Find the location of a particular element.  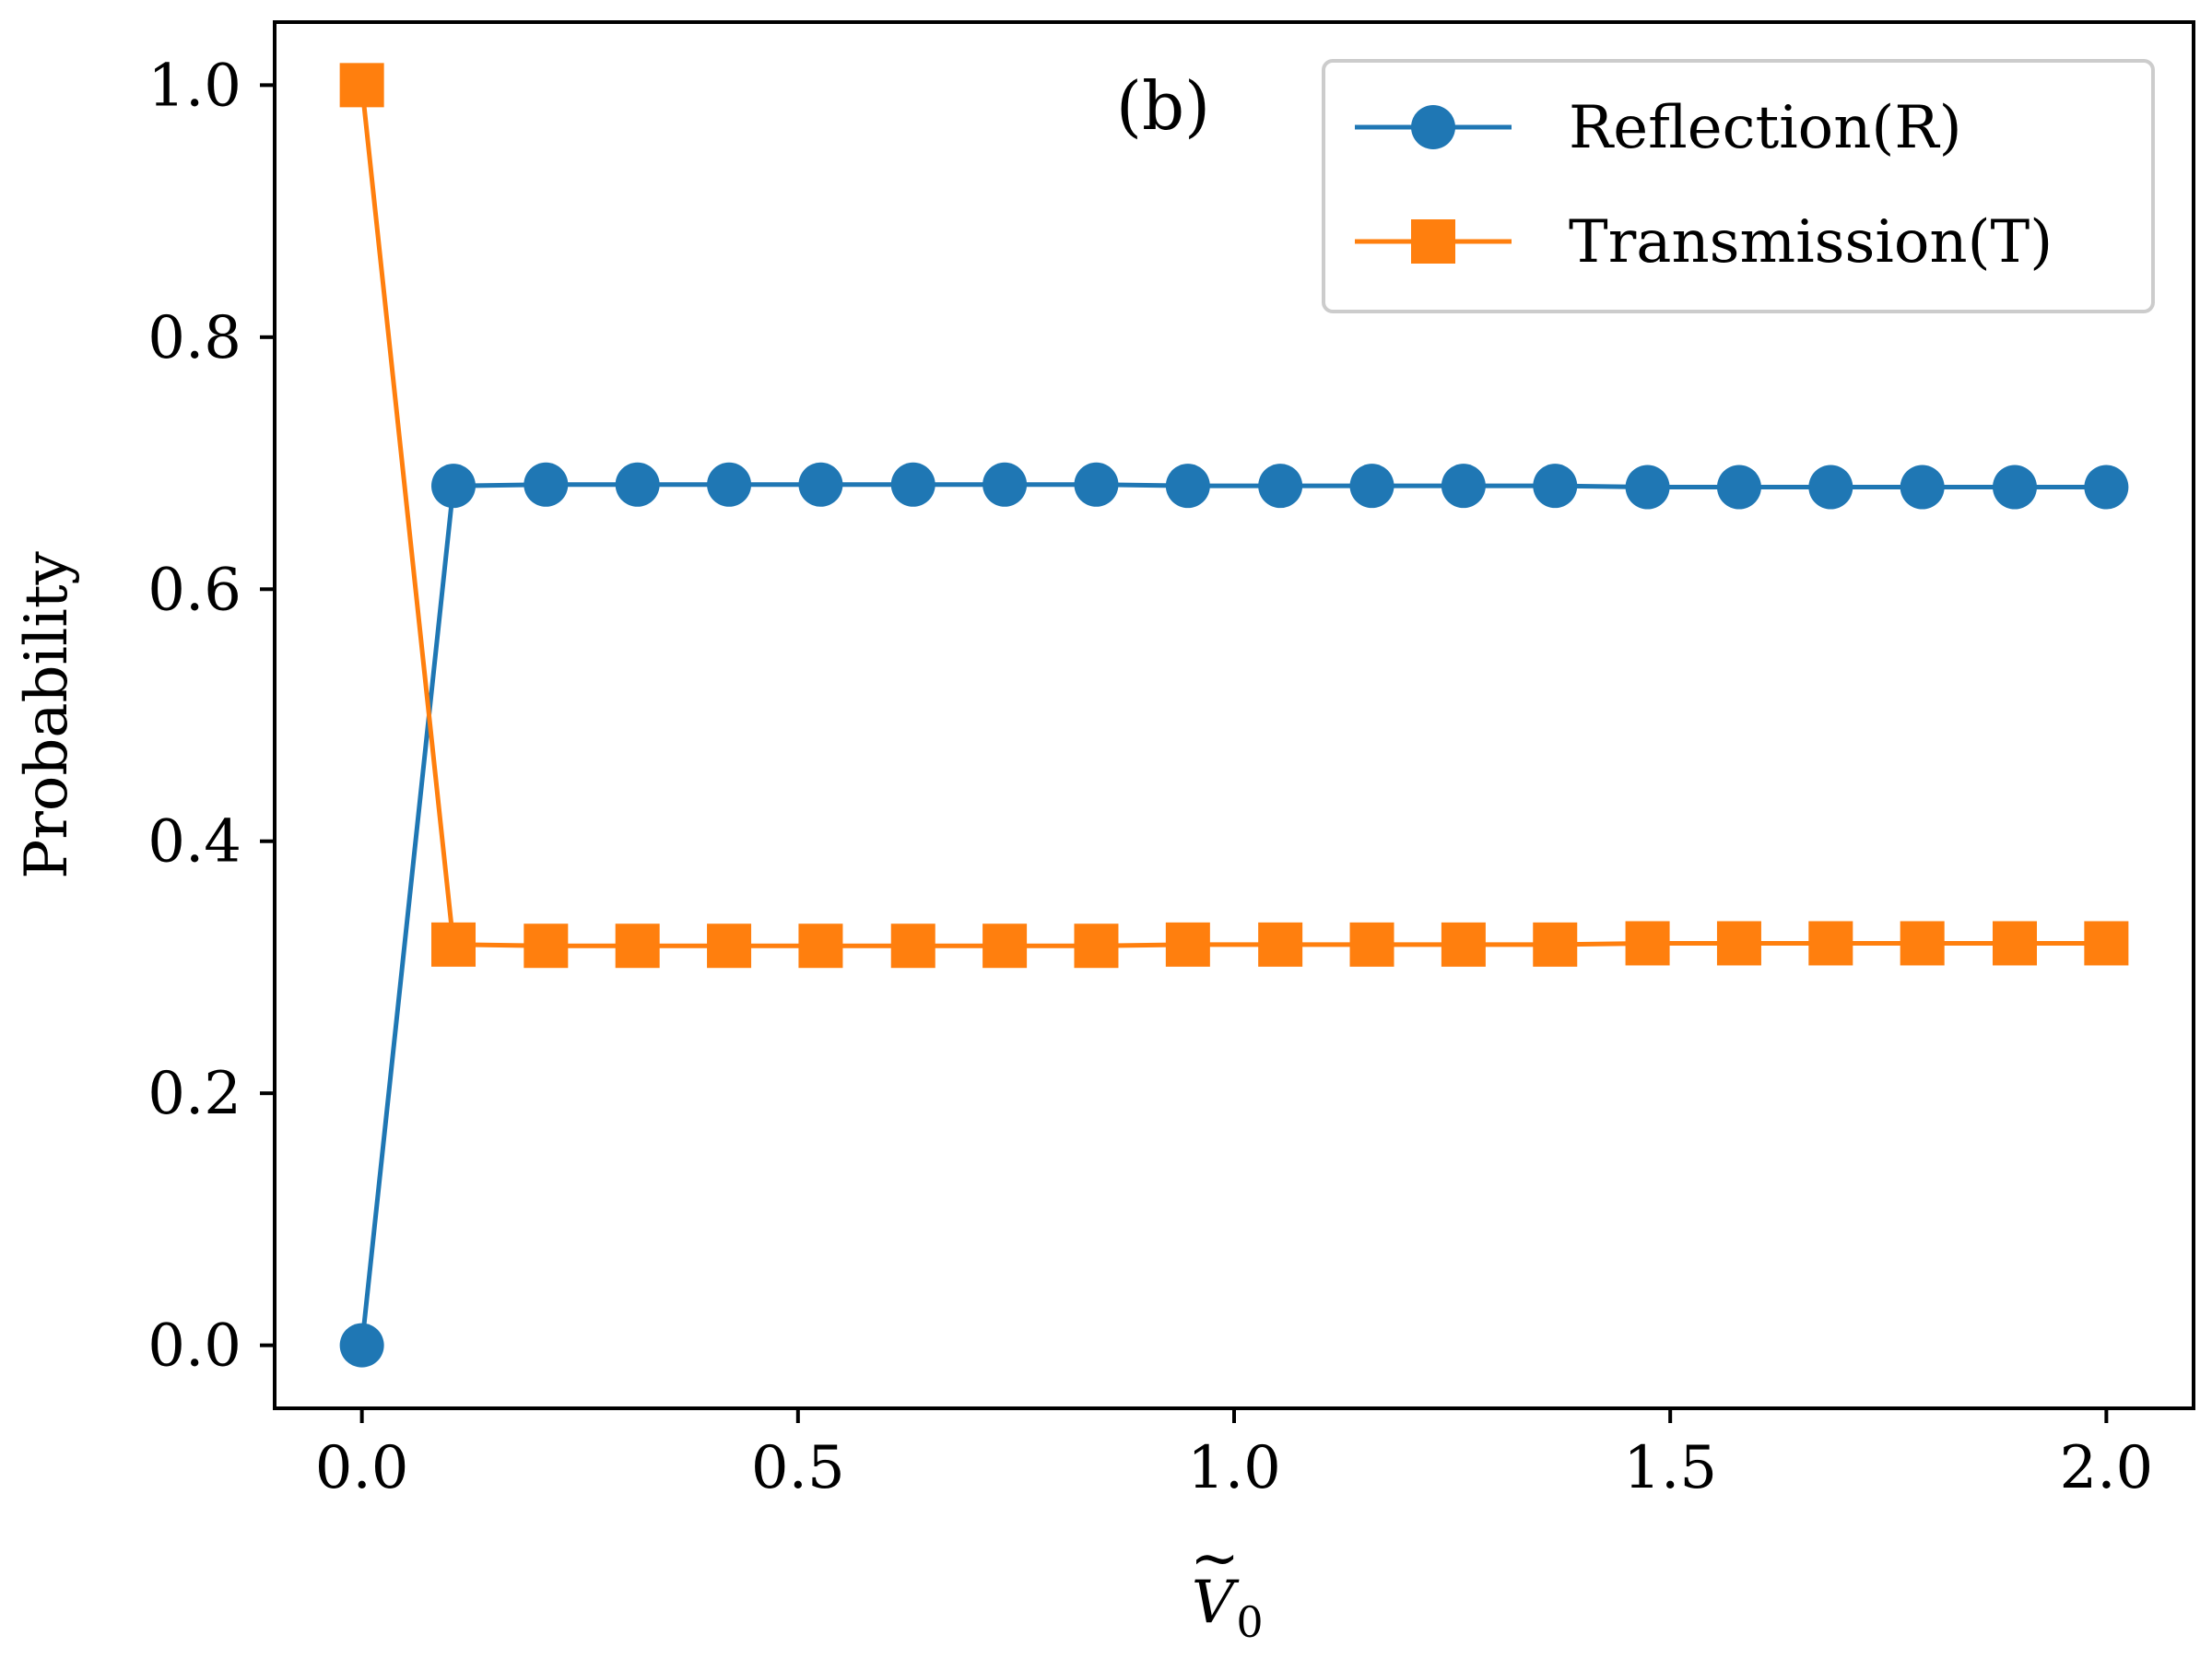

y-tick-label: 1.0 is located at coordinates (194, 86).